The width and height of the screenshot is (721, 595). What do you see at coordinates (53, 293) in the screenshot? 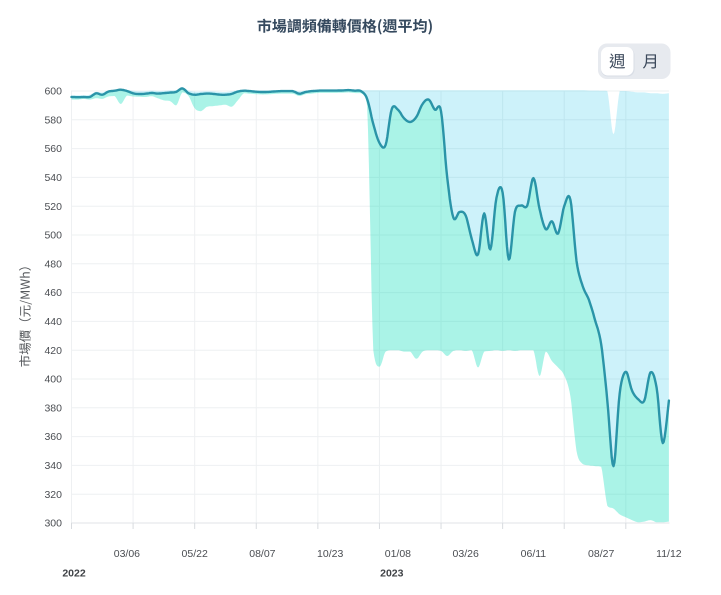
I see `svg-text: 460` at bounding box center [53, 293].